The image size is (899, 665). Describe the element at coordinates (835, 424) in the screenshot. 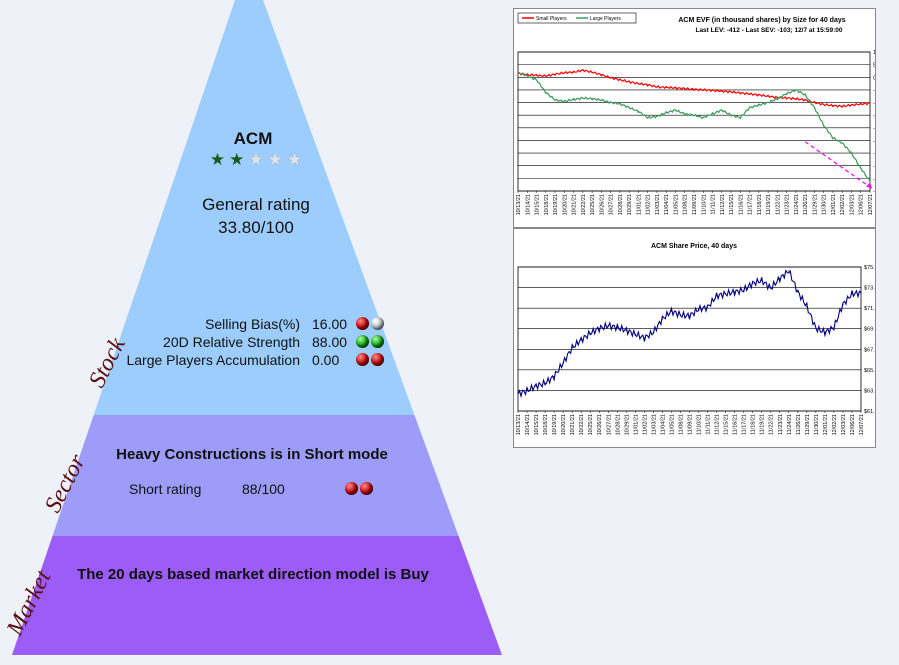

I see `x-tick-label: 12/02/21` at that location.